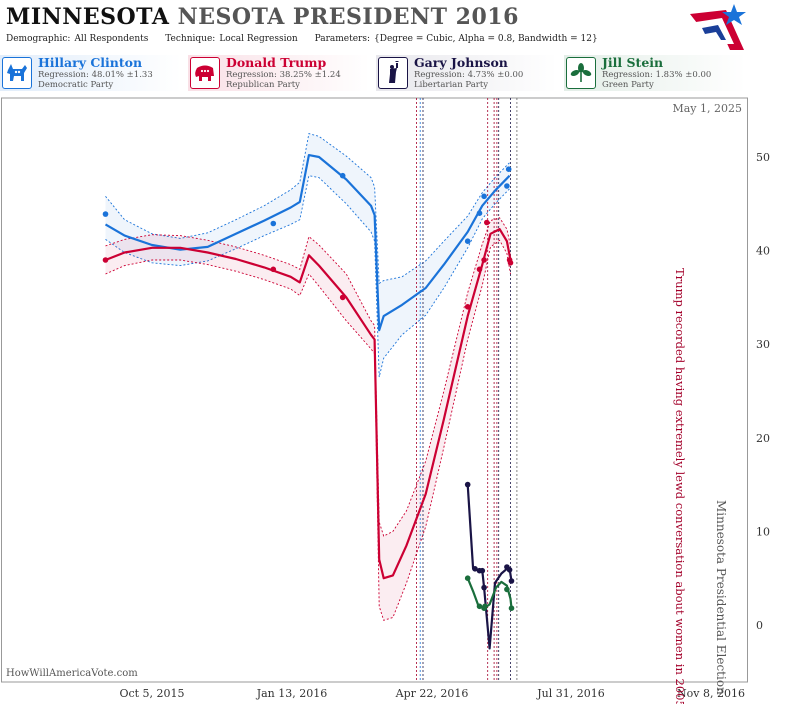 The height and width of the screenshot is (704, 789). Describe the element at coordinates (88, 17) in the screenshot. I see `title-state: MINNESOTA` at that location.